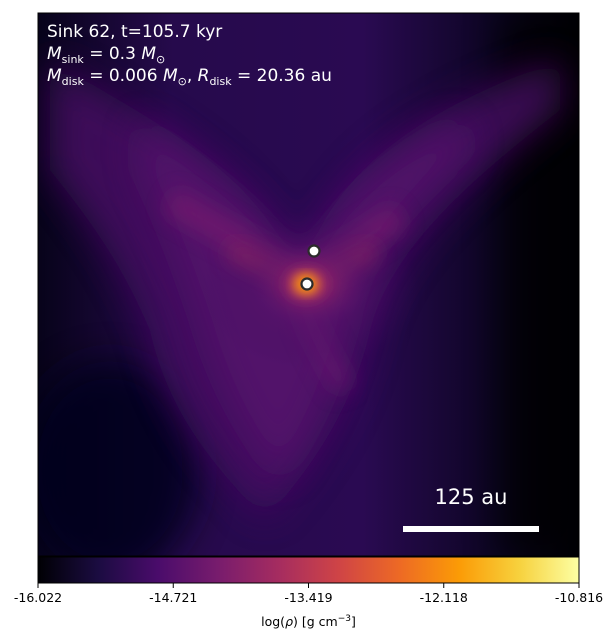 This screenshot has height=644, width=615. I want to click on colorbar-tick-label: -14.721, so click(173, 597).